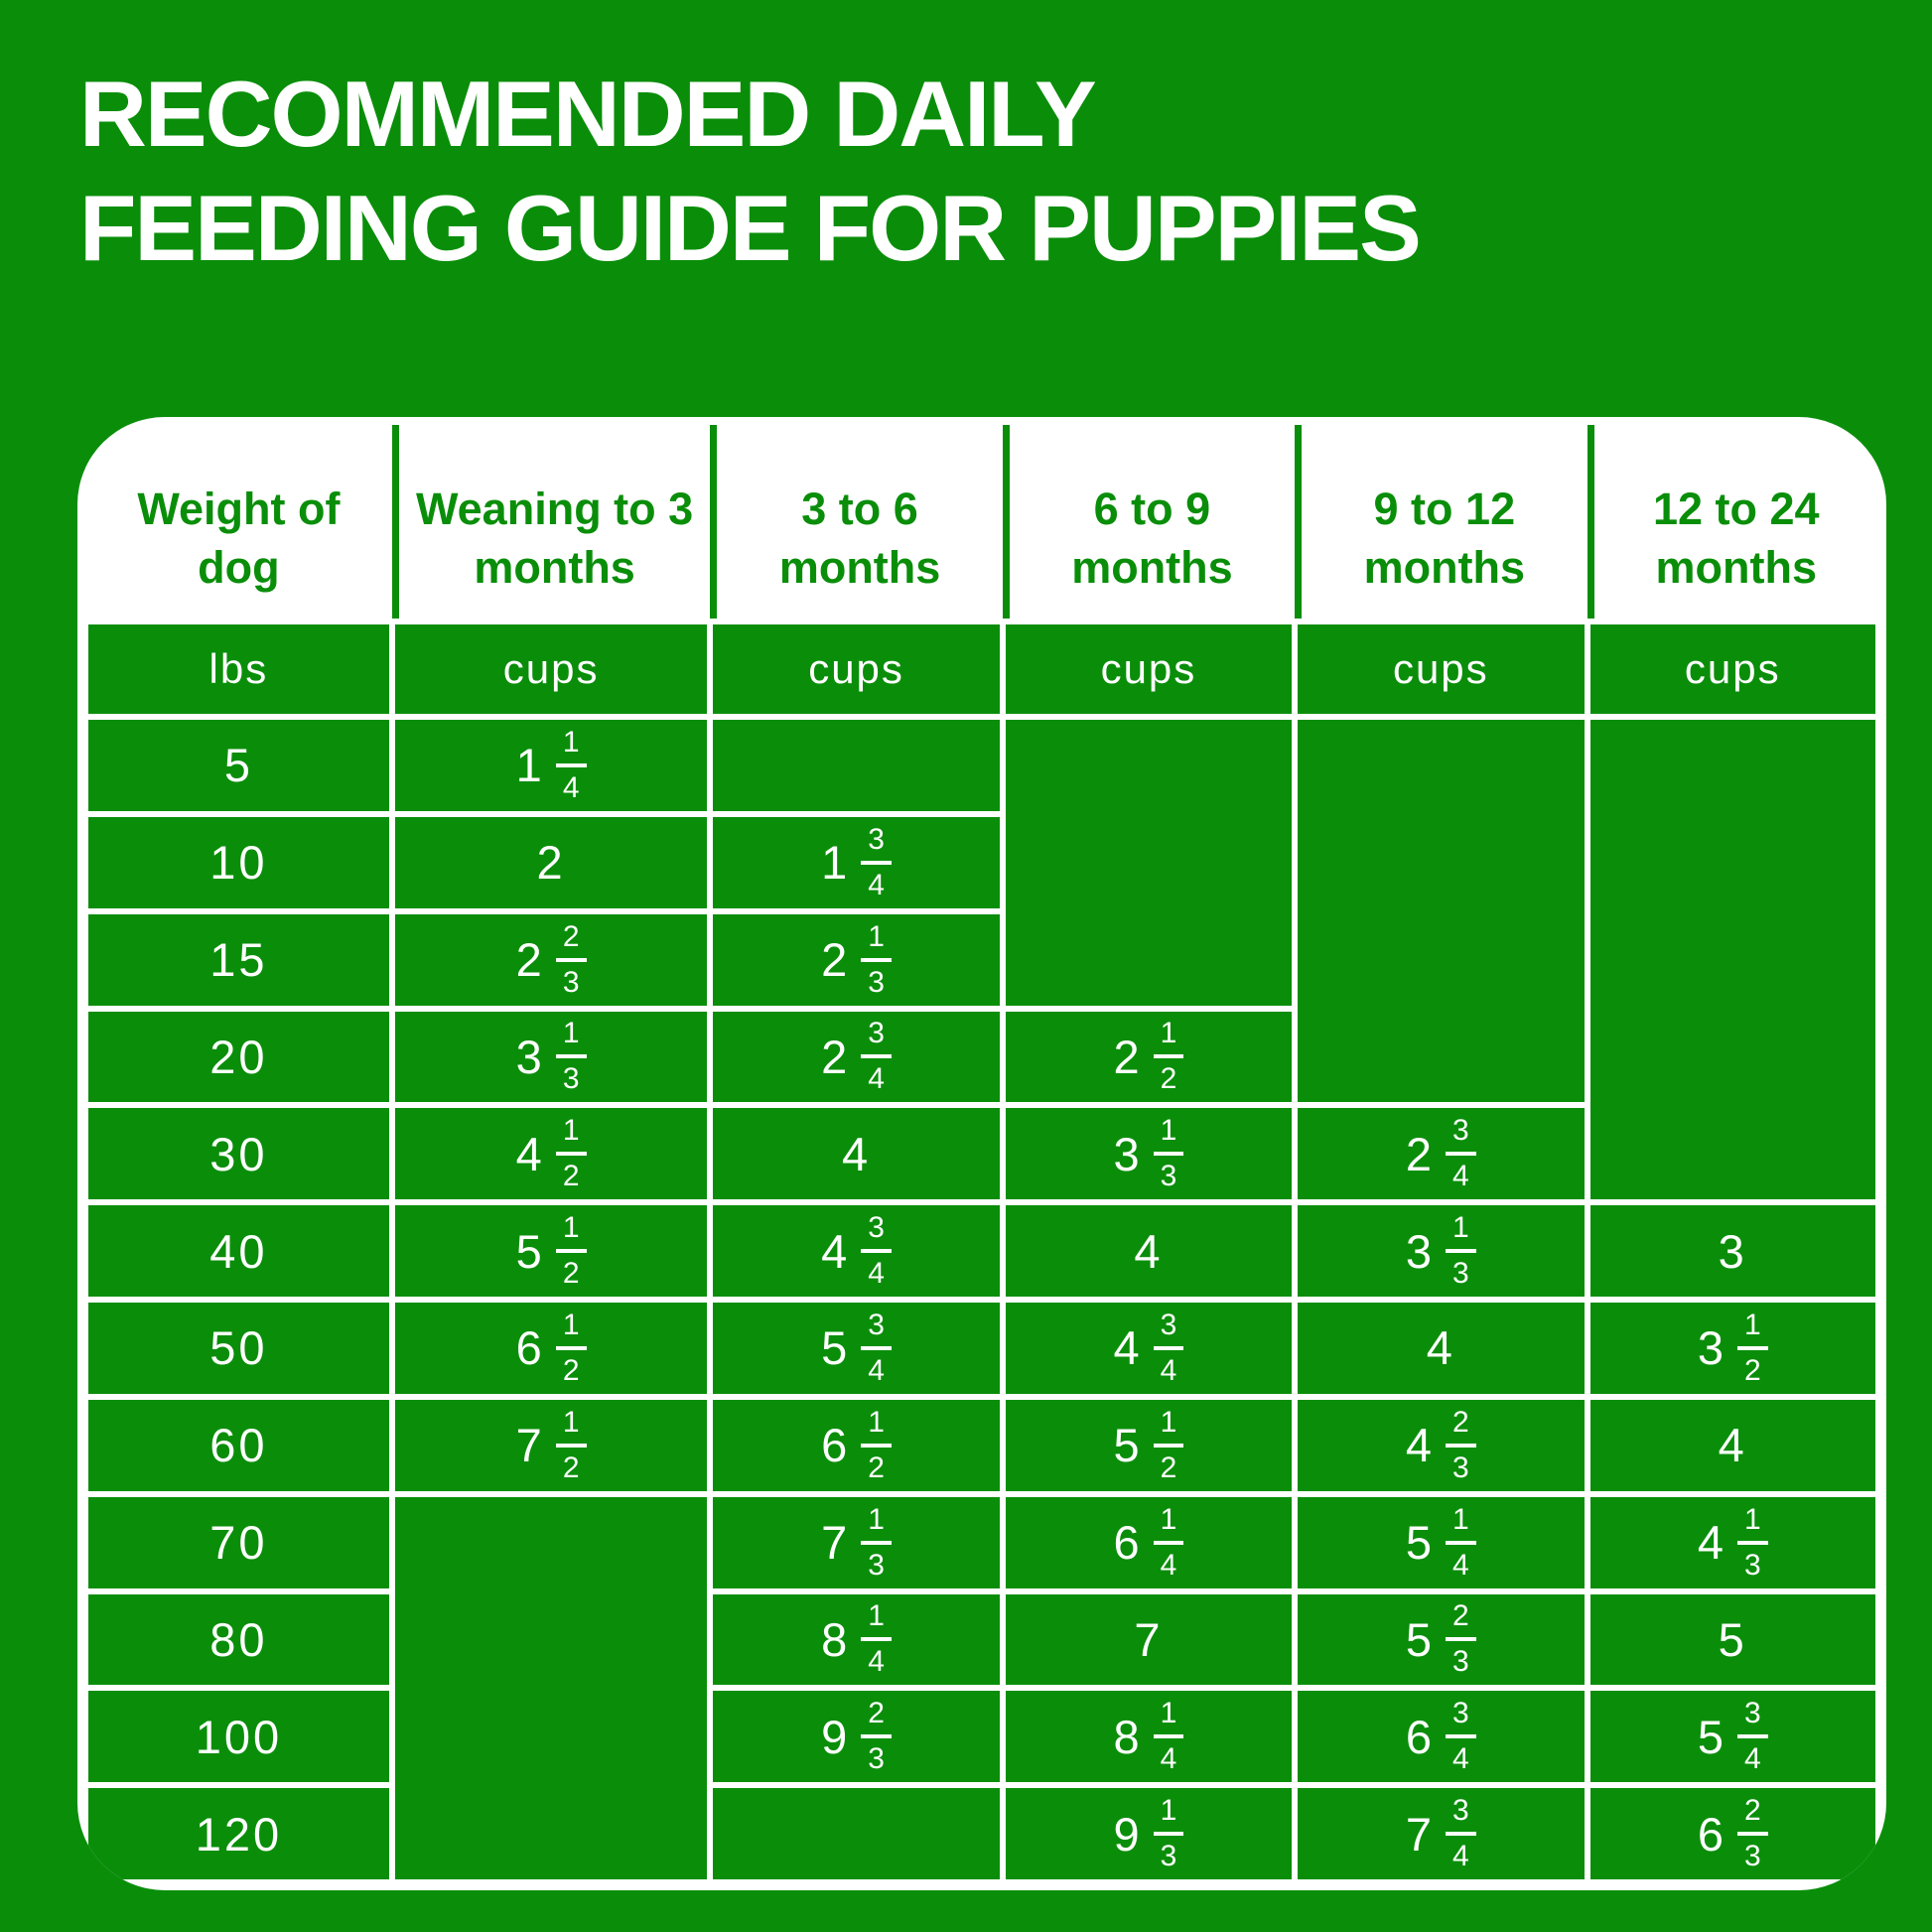 This screenshot has height=1932, width=1932. Describe the element at coordinates (836, 1543) in the screenshot. I see `value-whole: 7` at that location.